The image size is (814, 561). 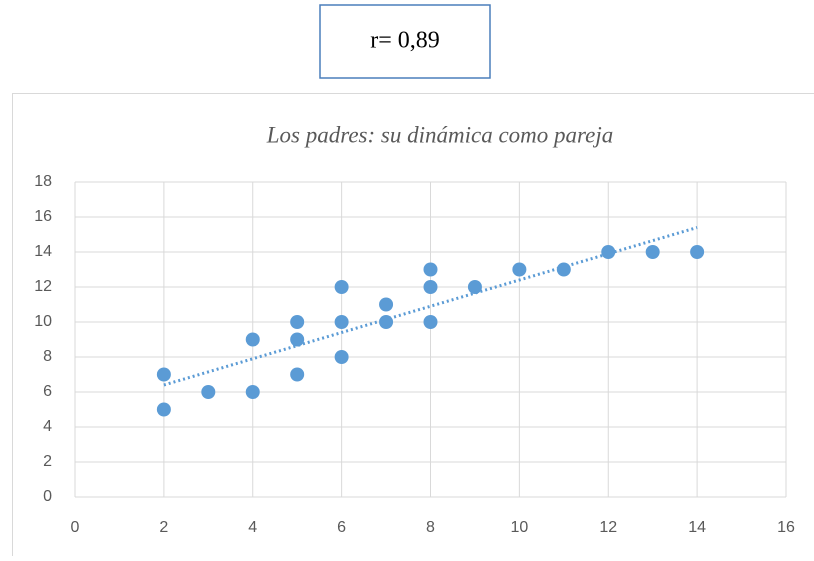 What do you see at coordinates (252, 527) in the screenshot?
I see `x-tick-label: 4` at bounding box center [252, 527].